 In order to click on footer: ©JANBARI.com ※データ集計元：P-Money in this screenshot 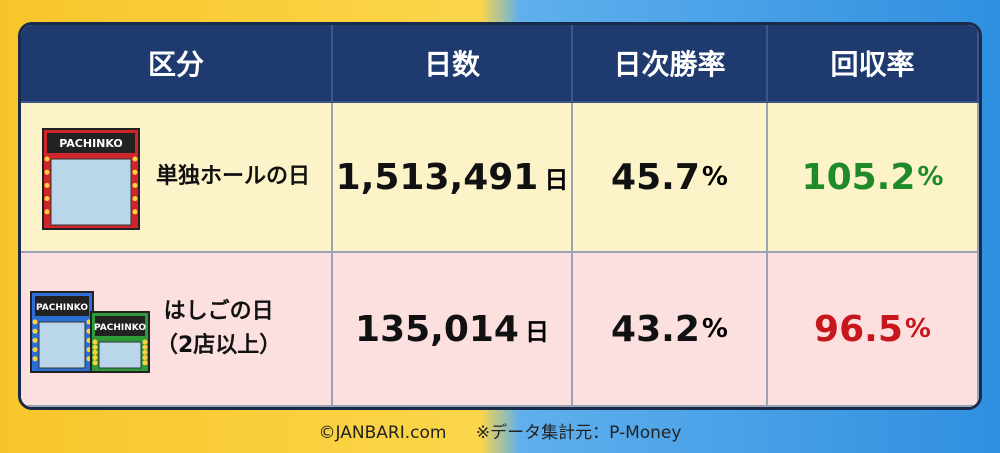, I will do `click(500, 430)`.